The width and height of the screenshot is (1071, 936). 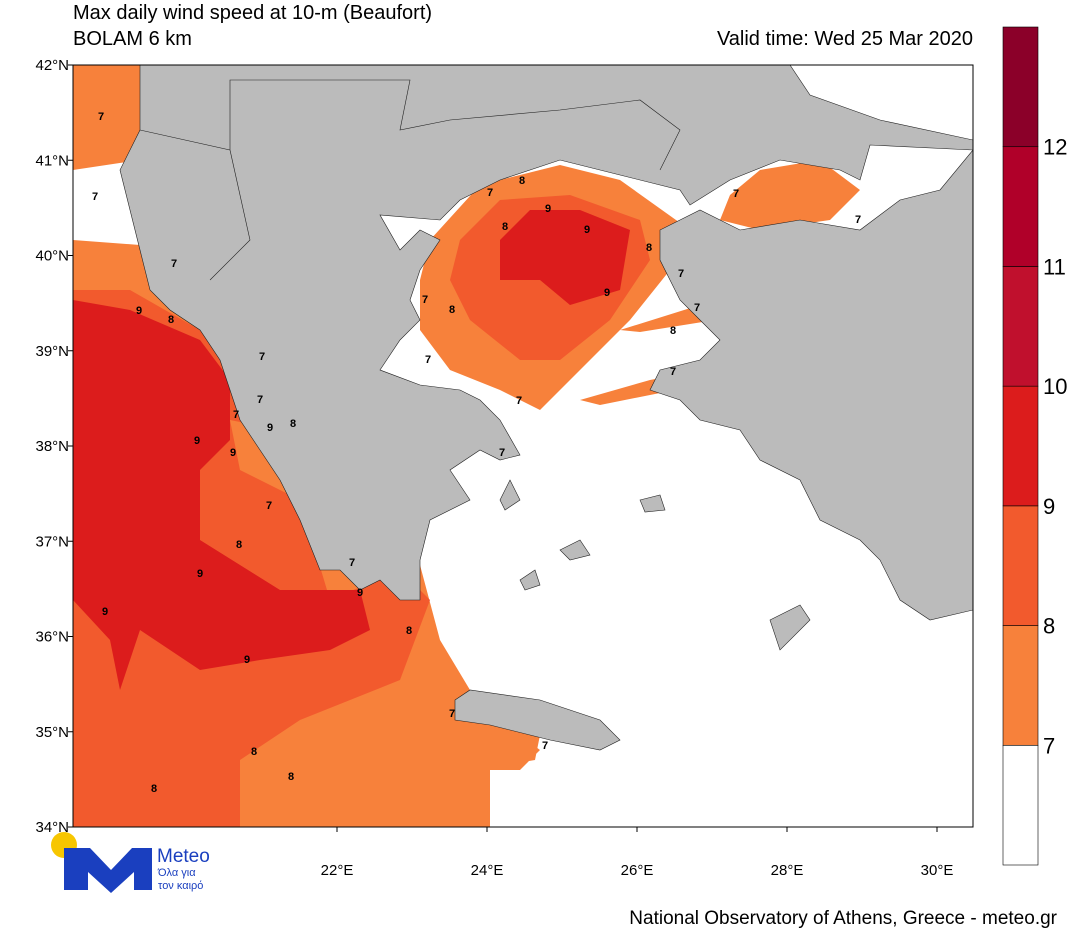 What do you see at coordinates (787, 870) in the screenshot?
I see `lon-tick-label: 28°E` at bounding box center [787, 870].